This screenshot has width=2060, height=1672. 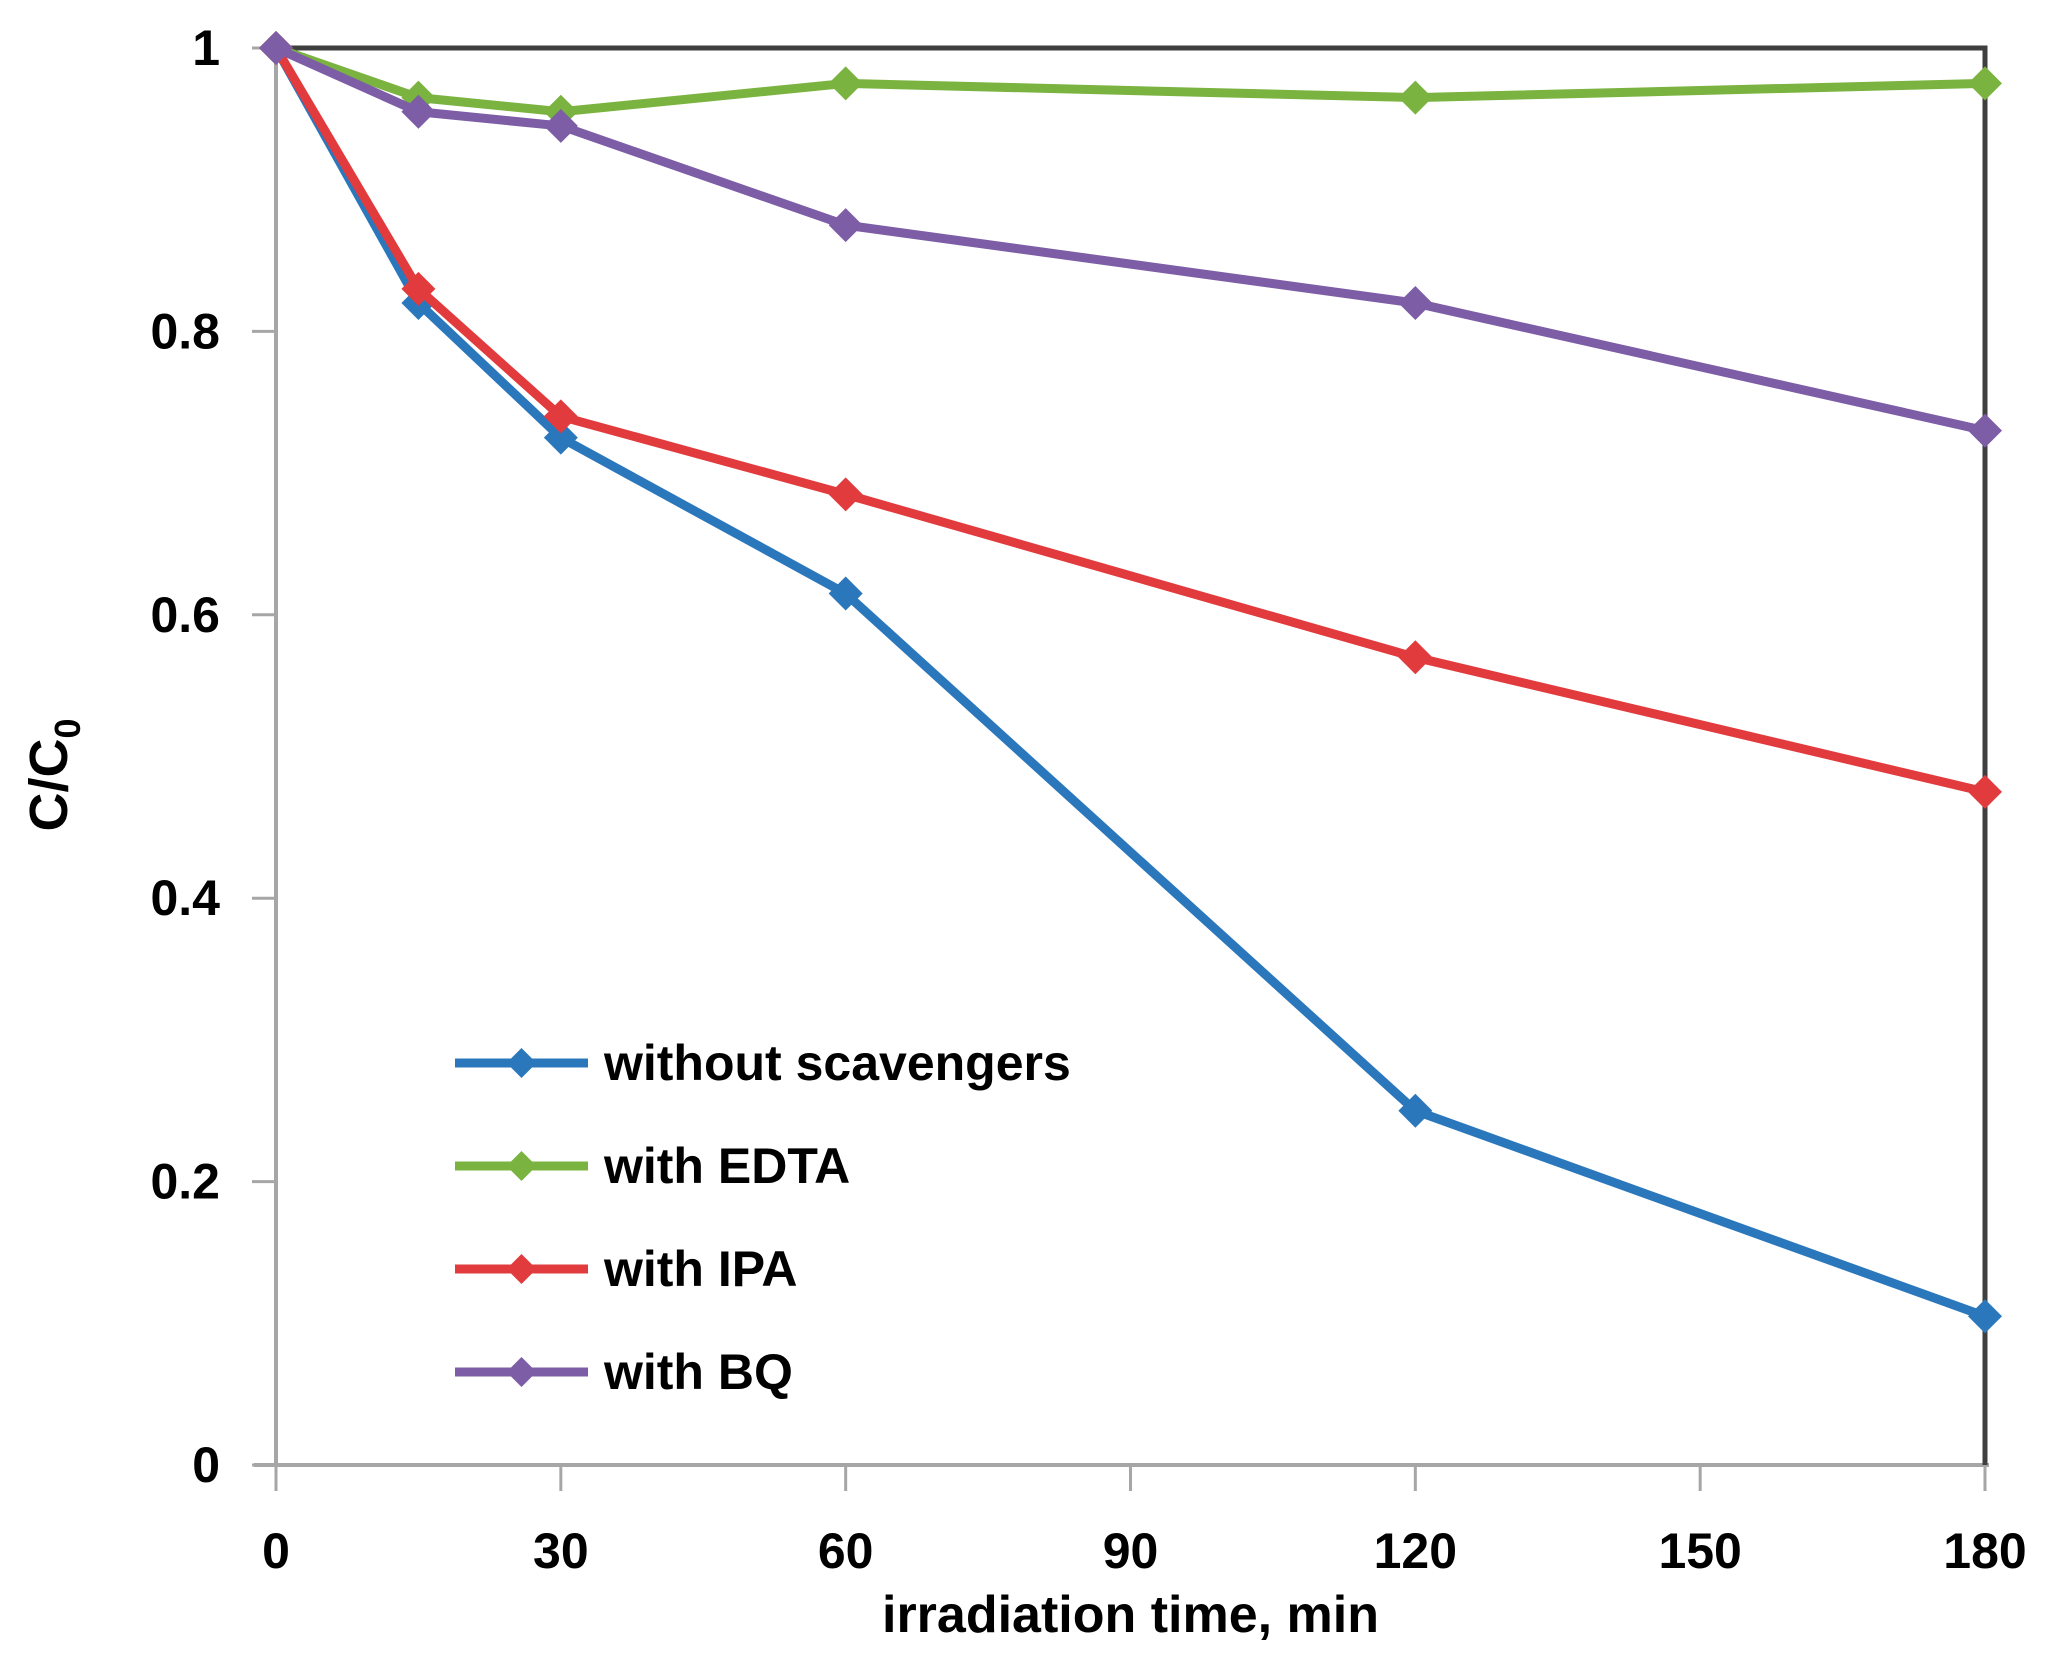 I want to click on x-tick-label-90: 90, so click(x=1131, y=1551).